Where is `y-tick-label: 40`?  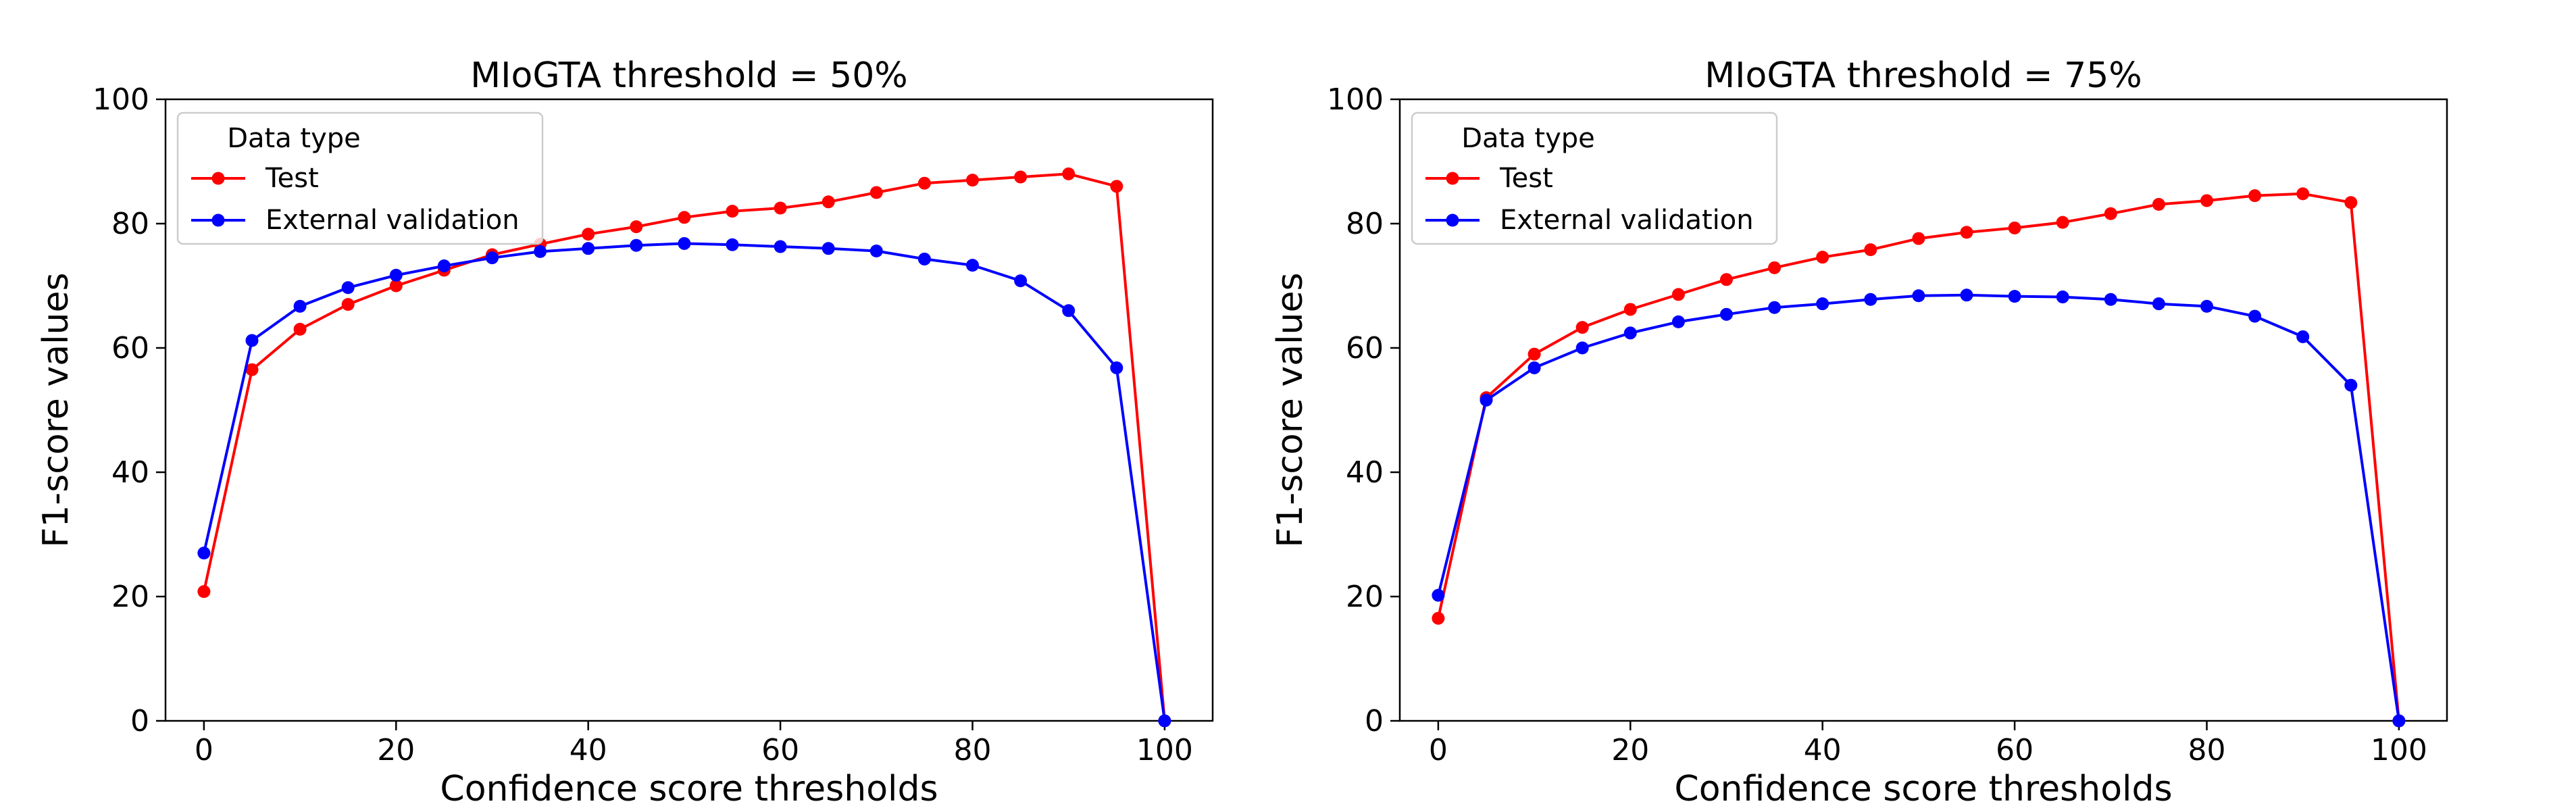 y-tick-label: 40 is located at coordinates (1365, 472).